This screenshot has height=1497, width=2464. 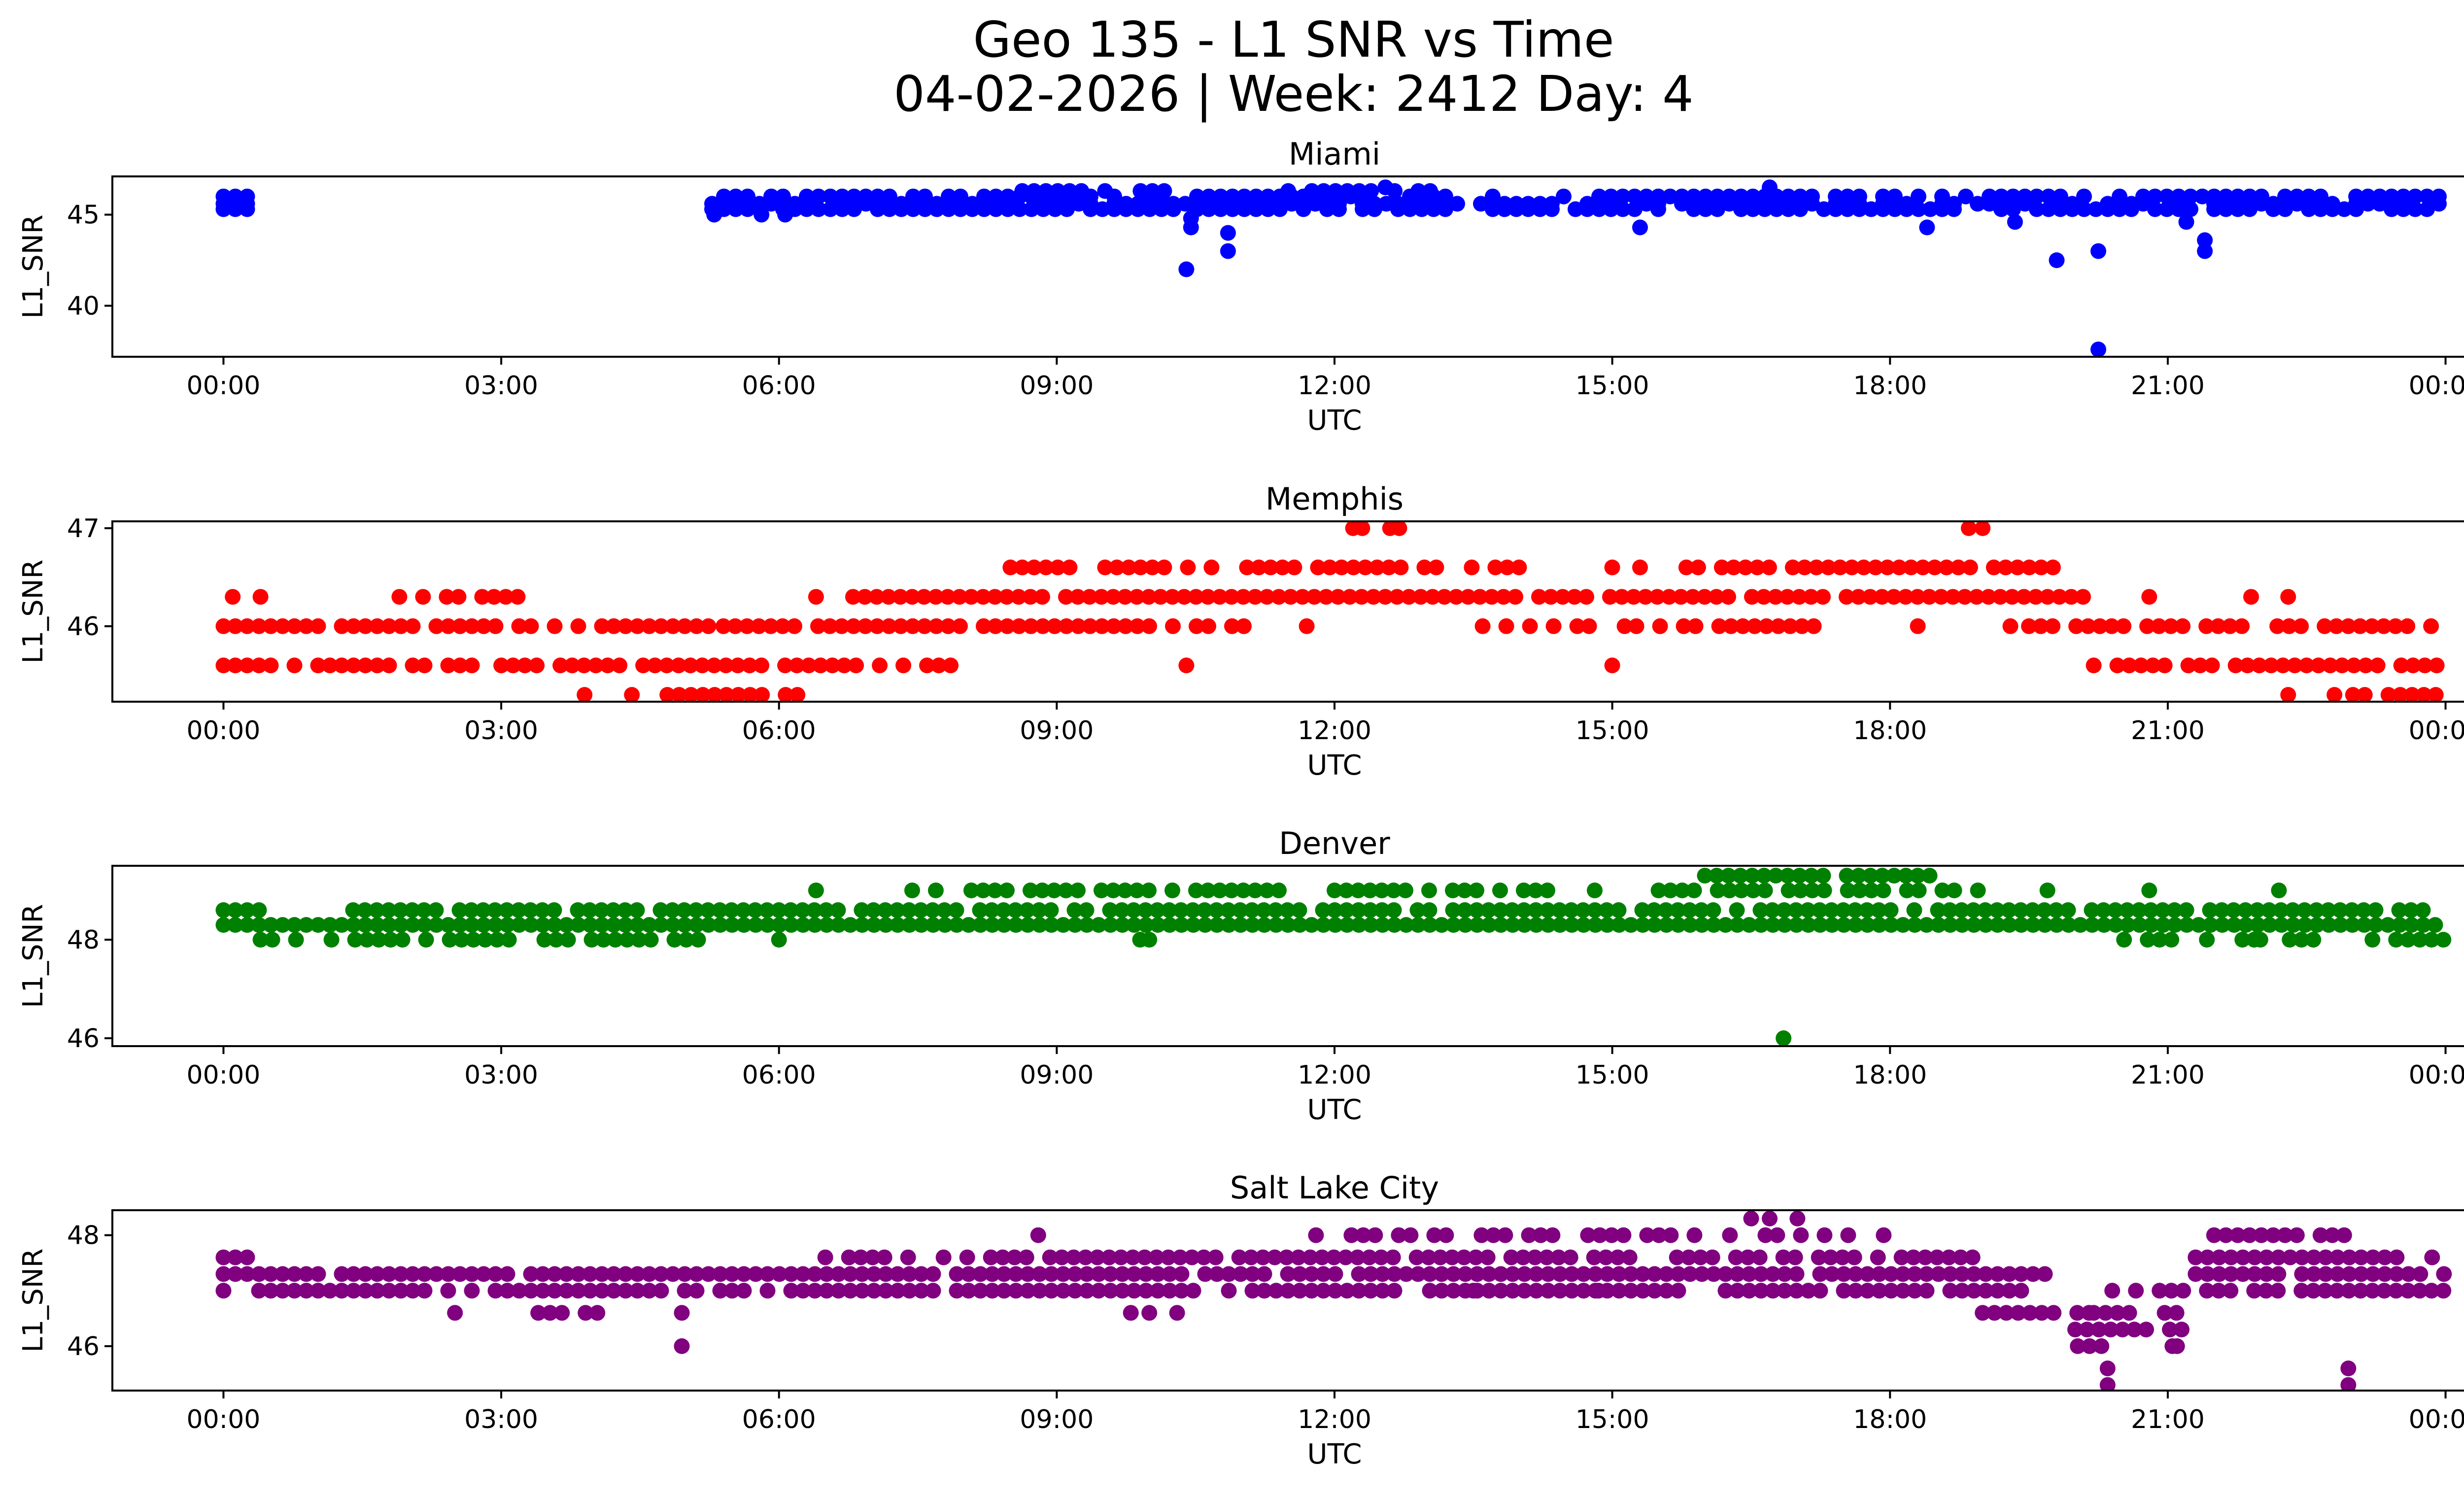 I want to click on y-tick-label: 46, so click(x=83, y=1346).